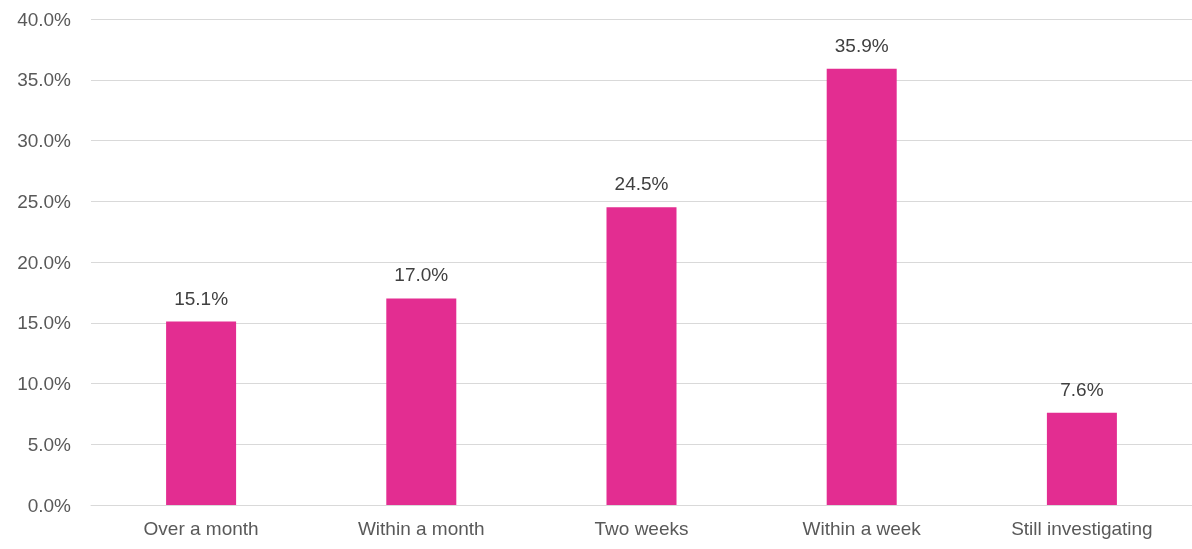 This screenshot has height=549, width=1192. What do you see at coordinates (44, 80) in the screenshot?
I see `y-tick-label: 35.0%` at bounding box center [44, 80].